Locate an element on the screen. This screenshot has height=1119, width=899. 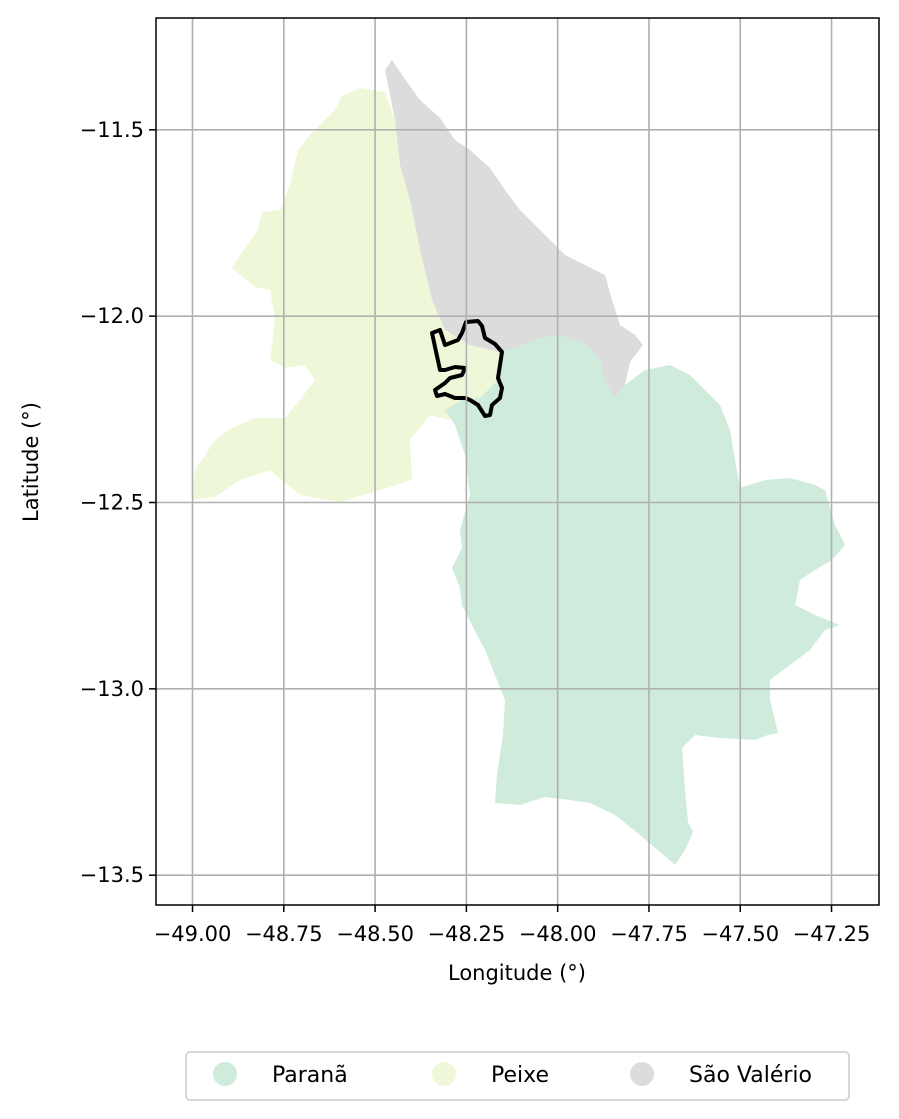
legend-marker-peixe is located at coordinates (444, 1074).